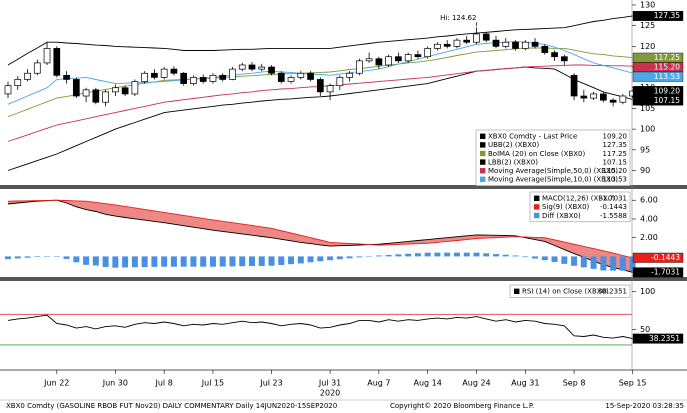 The height and width of the screenshot is (413, 687). Describe the element at coordinates (645, 329) in the screenshot. I see `y-tick-label: 50` at that location.